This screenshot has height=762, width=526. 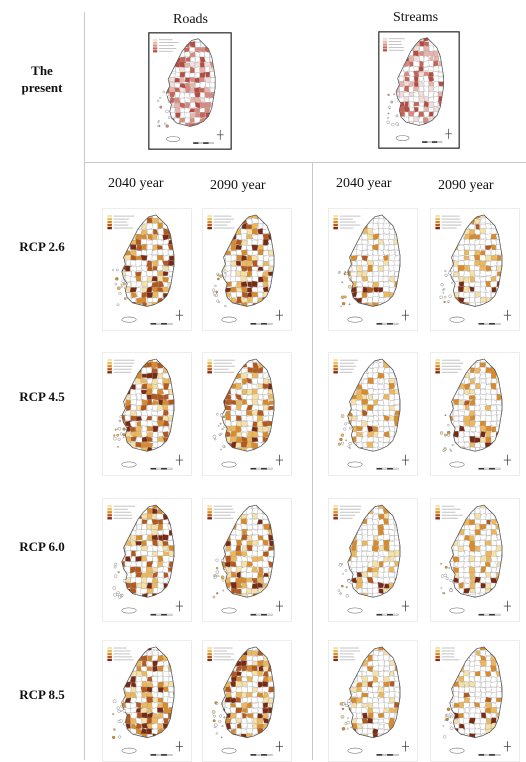 What do you see at coordinates (373, 701) in the screenshot?
I see `rcp85-streams-2040-map` at bounding box center [373, 701].